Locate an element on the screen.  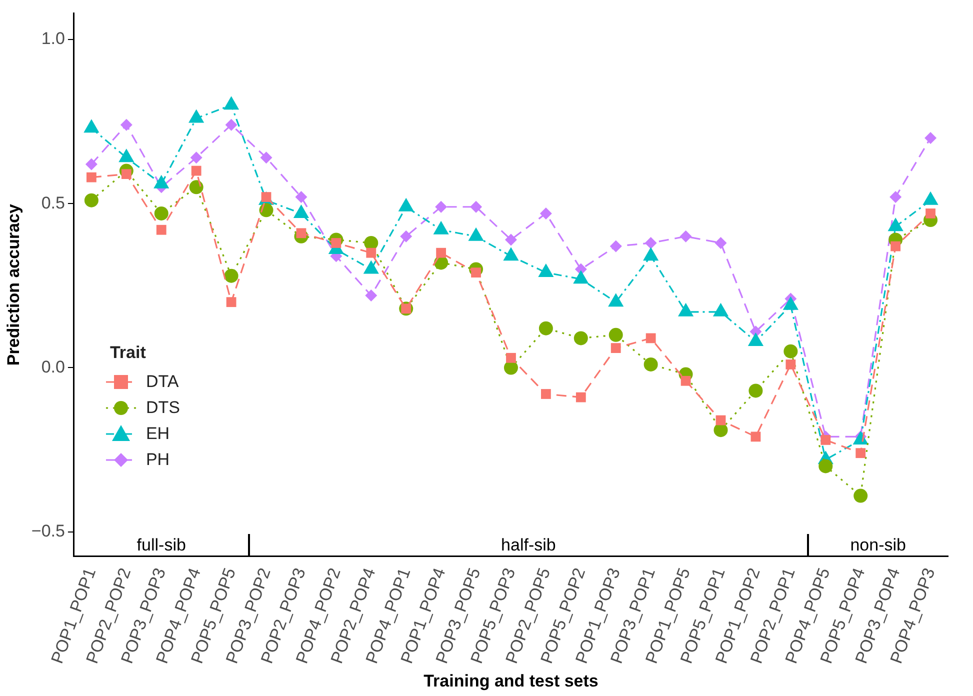
legend-label: DTA is located at coordinates (162, 382).